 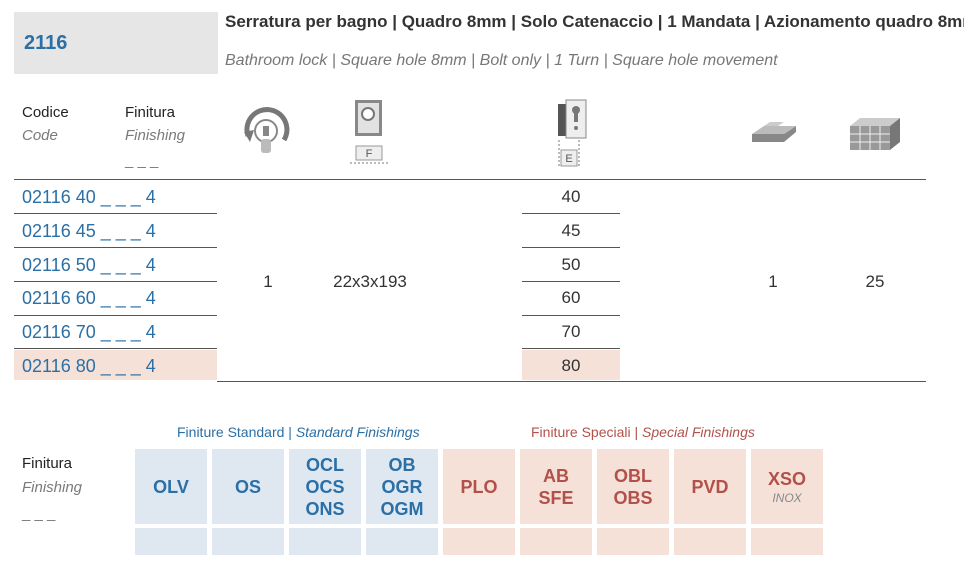 I want to click on faceplate-value: 22x3x193, so click(x=370, y=281).